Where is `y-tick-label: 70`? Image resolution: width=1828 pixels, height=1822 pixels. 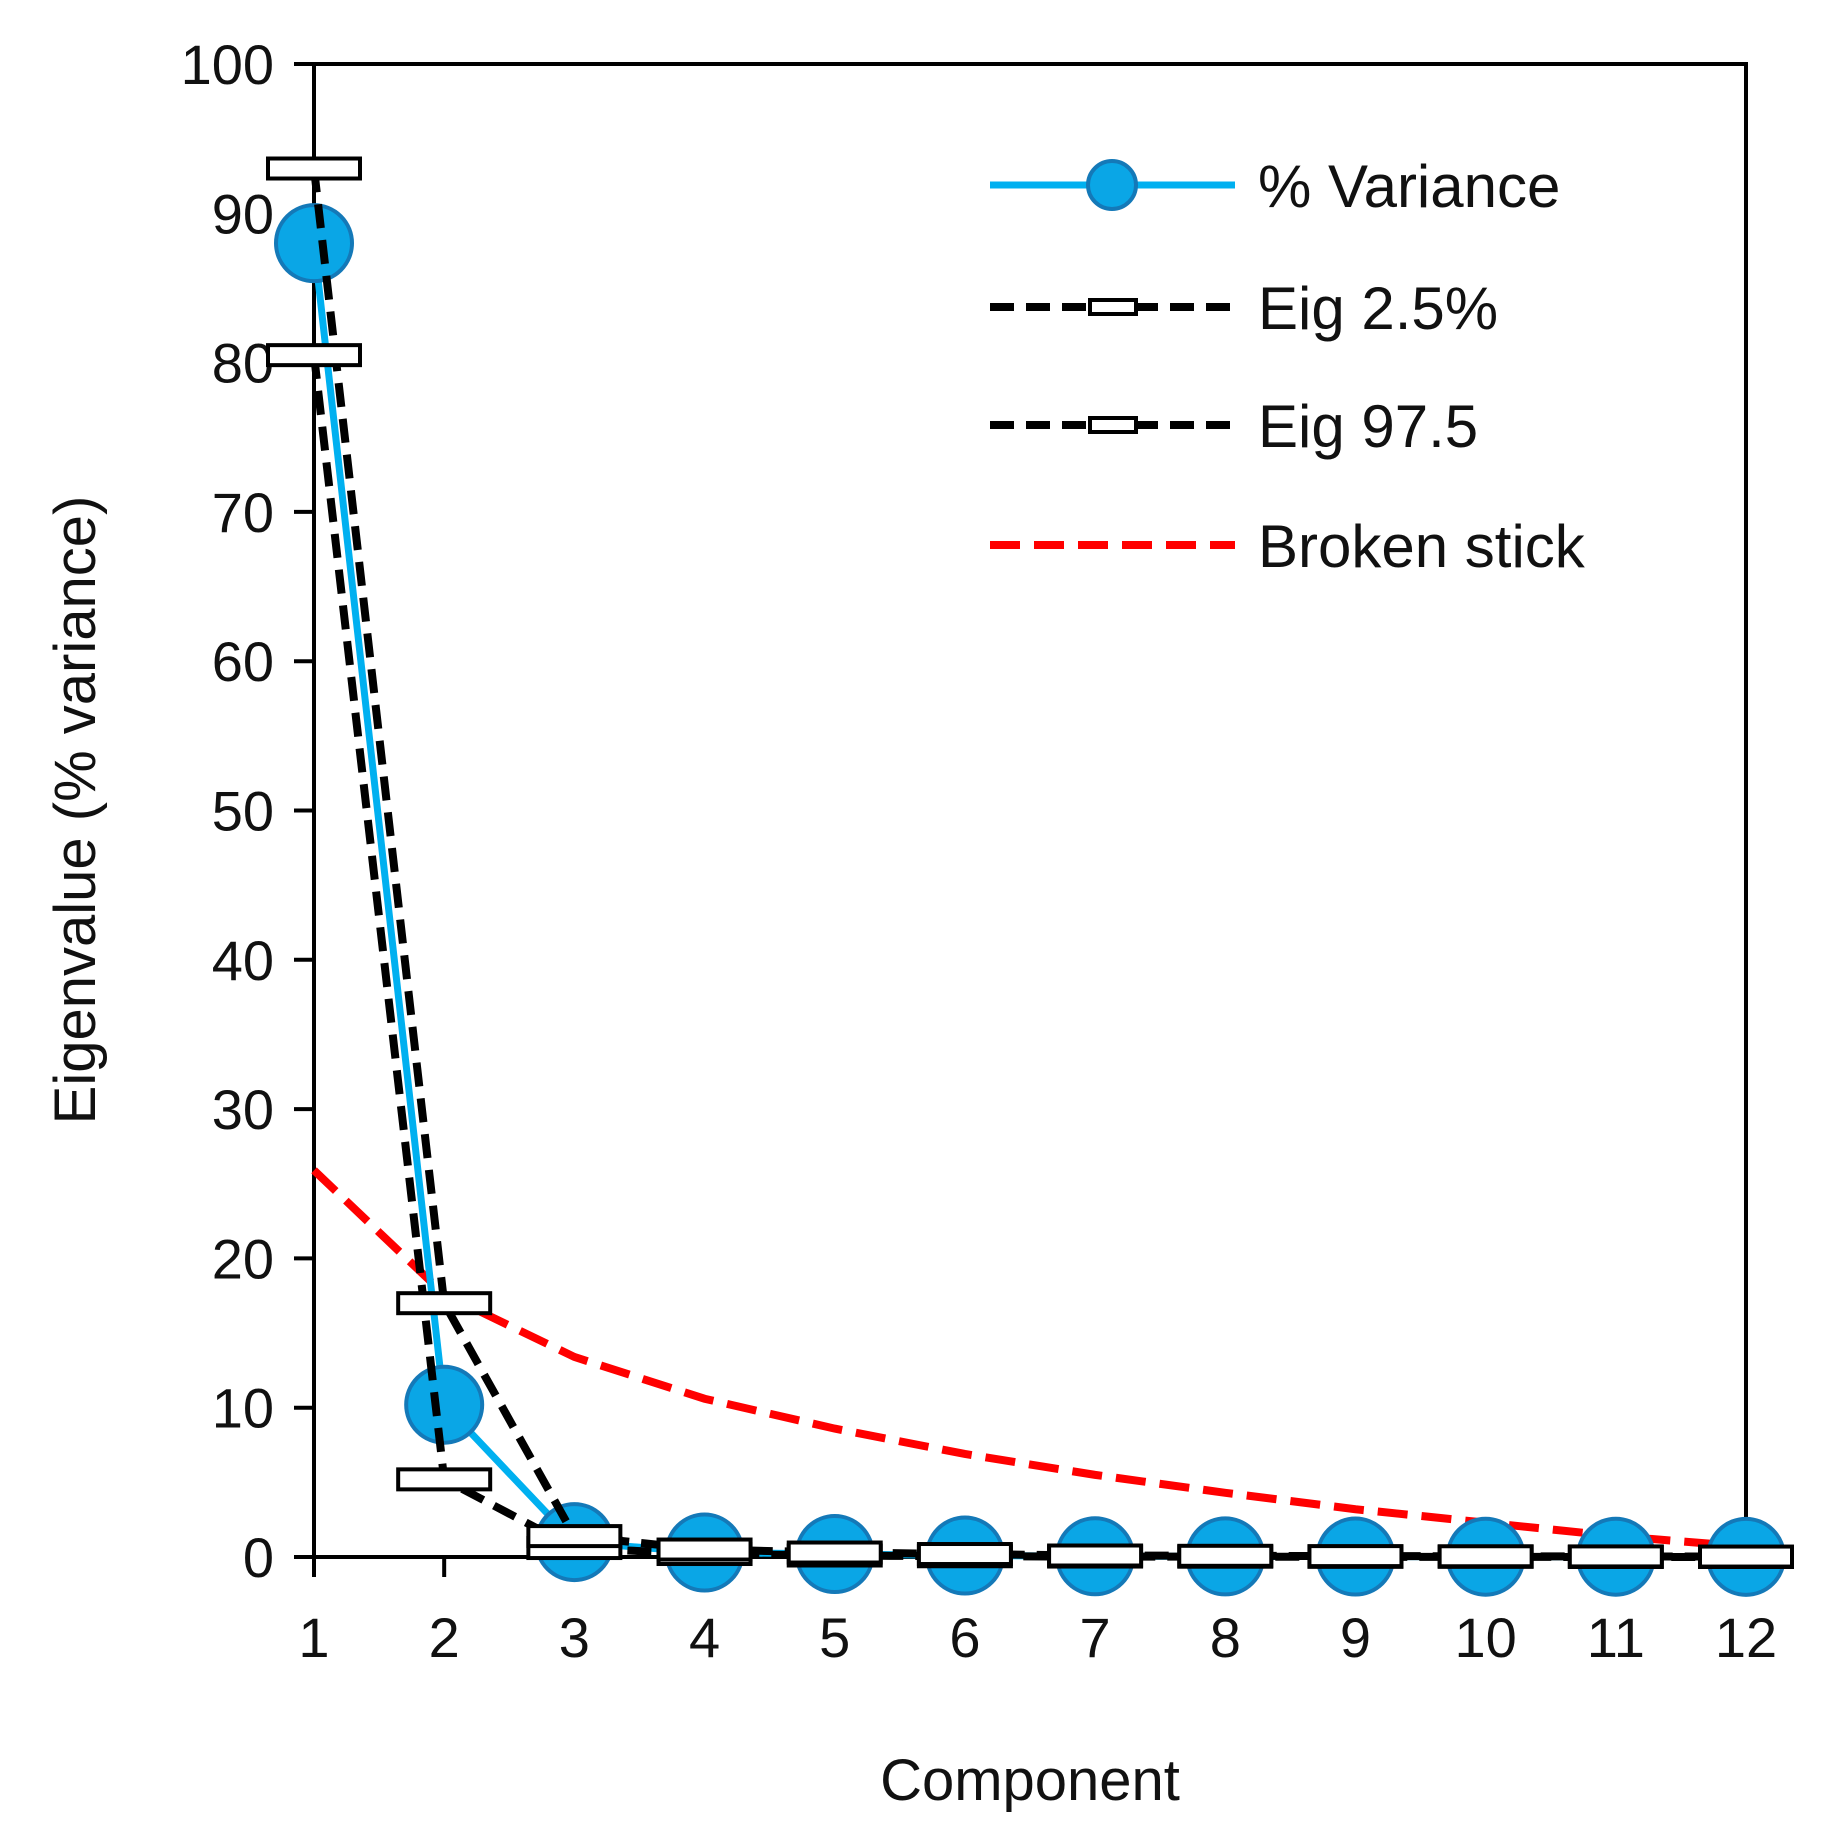
y-tick-label: 70 is located at coordinates (243, 512).